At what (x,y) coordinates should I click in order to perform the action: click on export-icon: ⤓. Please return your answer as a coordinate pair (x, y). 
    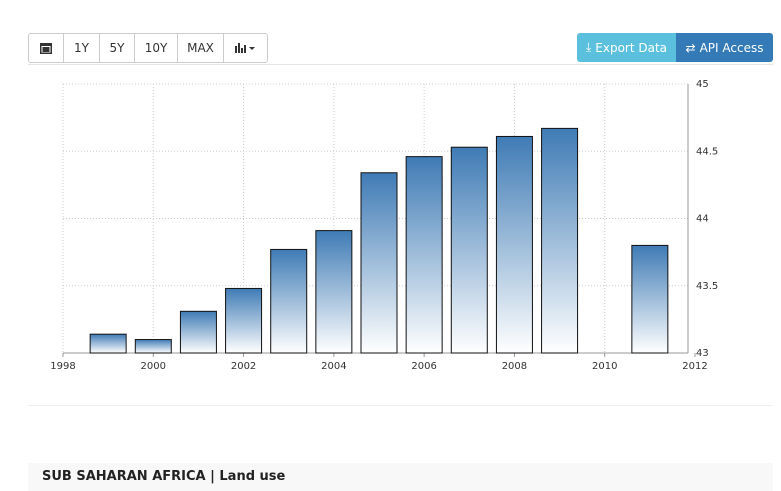
    Looking at the image, I should click on (588, 47).